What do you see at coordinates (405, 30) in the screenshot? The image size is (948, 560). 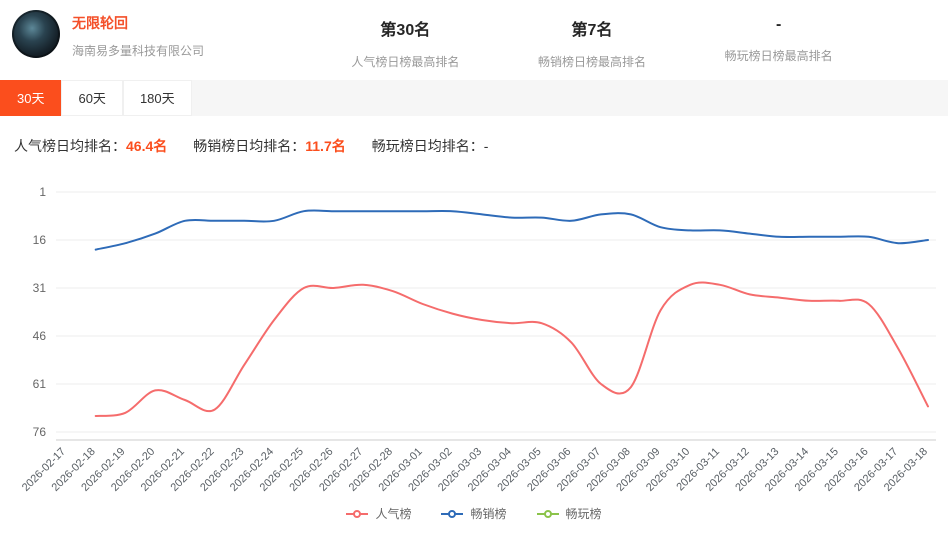 I see `stat-value: 第30名` at bounding box center [405, 30].